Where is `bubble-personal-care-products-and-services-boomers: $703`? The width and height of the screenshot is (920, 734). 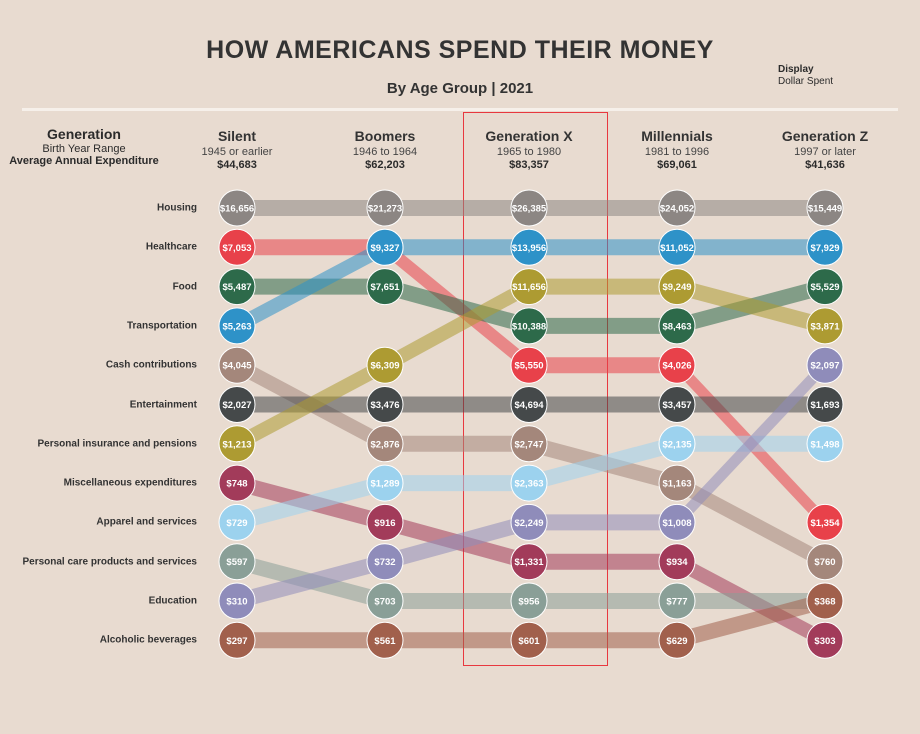
bubble-personal-care-products-and-services-boomers: $703 is located at coordinates (385, 601).